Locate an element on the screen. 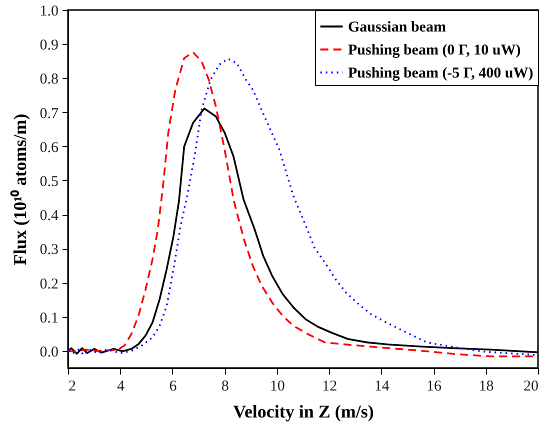  y-tick-label: 0.7 is located at coordinates (49, 114).